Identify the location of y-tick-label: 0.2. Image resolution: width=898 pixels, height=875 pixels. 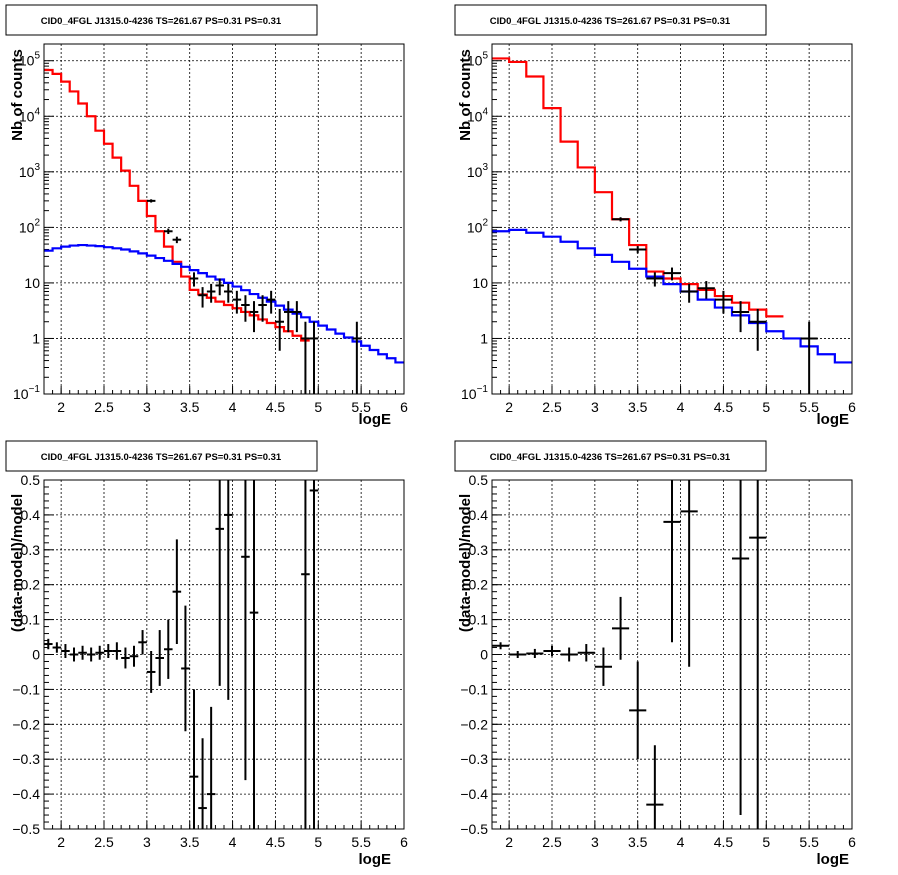
(479, 585).